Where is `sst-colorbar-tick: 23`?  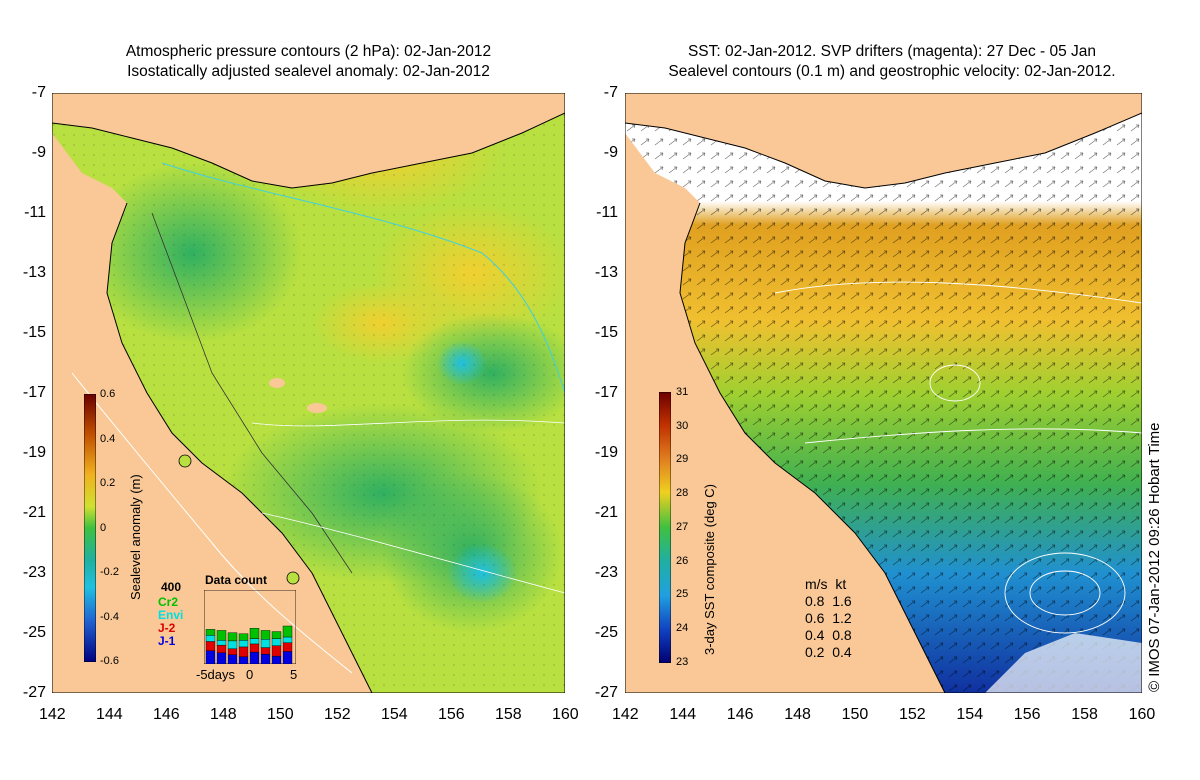
sst-colorbar-tick: 23 is located at coordinates (682, 661).